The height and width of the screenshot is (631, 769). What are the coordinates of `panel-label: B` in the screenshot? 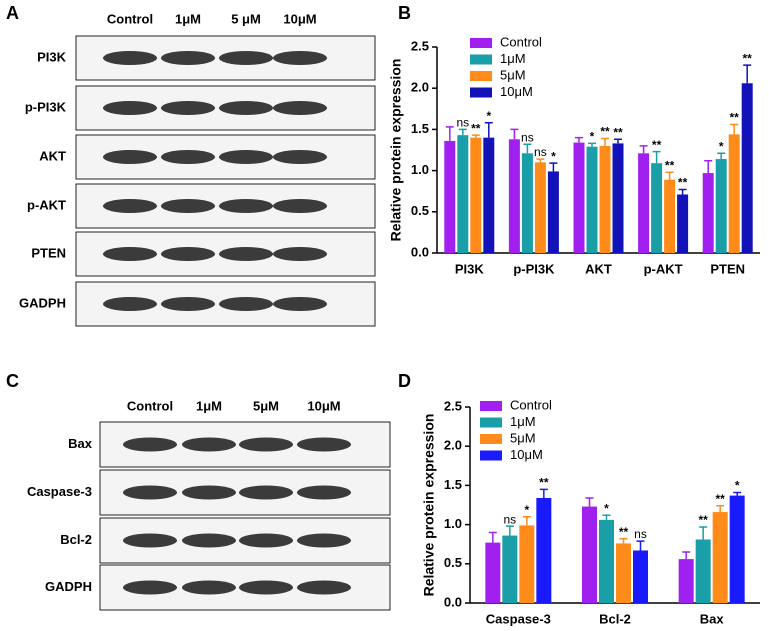 It's located at (404, 13).